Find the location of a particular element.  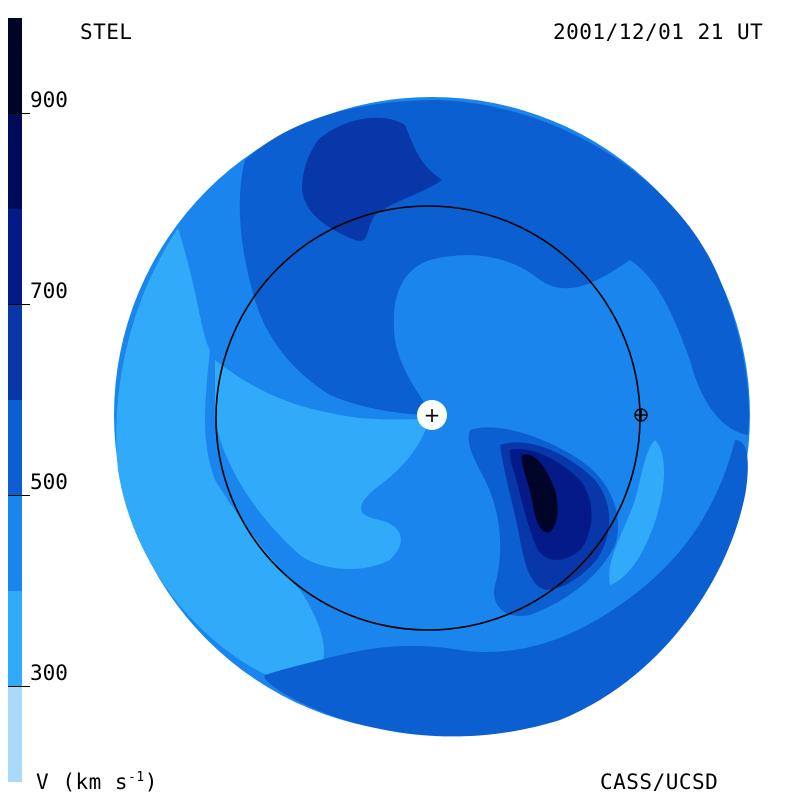

velocity-unit-label: V (km s-1) is located at coordinates (97, 782).